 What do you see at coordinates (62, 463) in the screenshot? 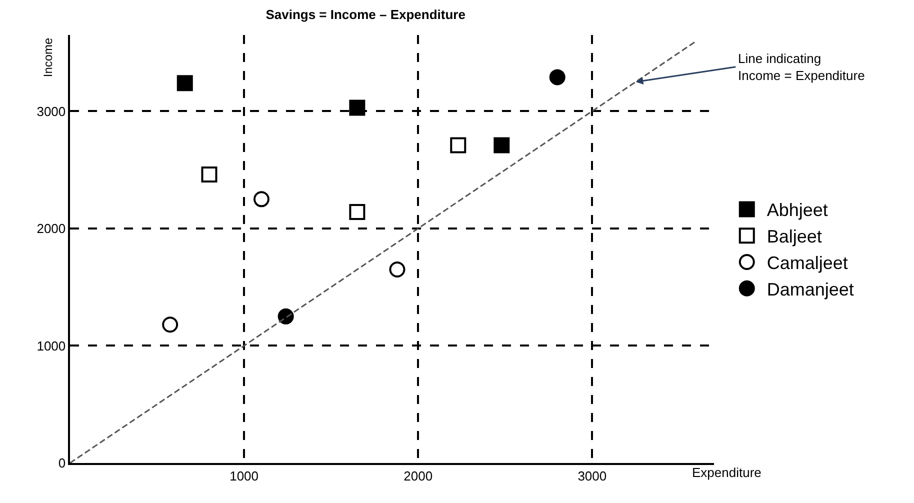
I see `y-tick-label: 0` at bounding box center [62, 463].